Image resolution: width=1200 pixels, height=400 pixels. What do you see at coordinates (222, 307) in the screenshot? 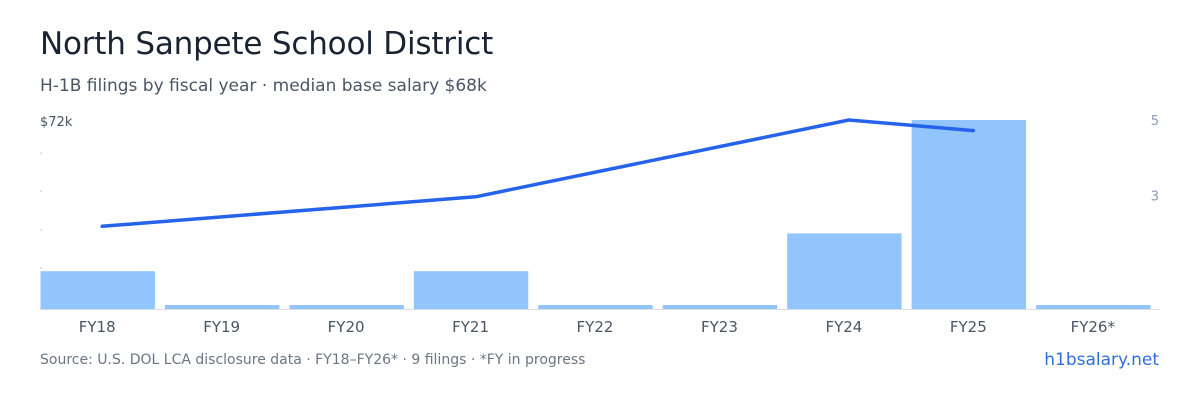
I see `bar-fy19` at bounding box center [222, 307].